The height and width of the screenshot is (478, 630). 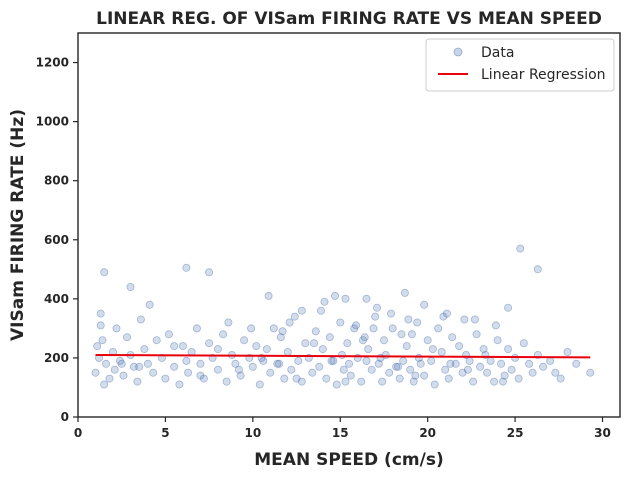 I want to click on x-axis: 0 5 10 15 20 25 30, so click(x=342, y=428).